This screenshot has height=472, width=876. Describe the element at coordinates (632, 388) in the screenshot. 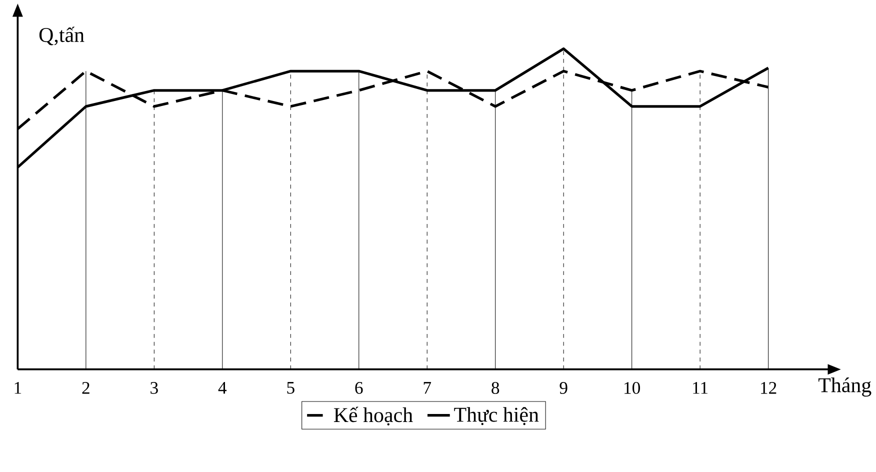

I see `x-tick-label: 10` at that location.